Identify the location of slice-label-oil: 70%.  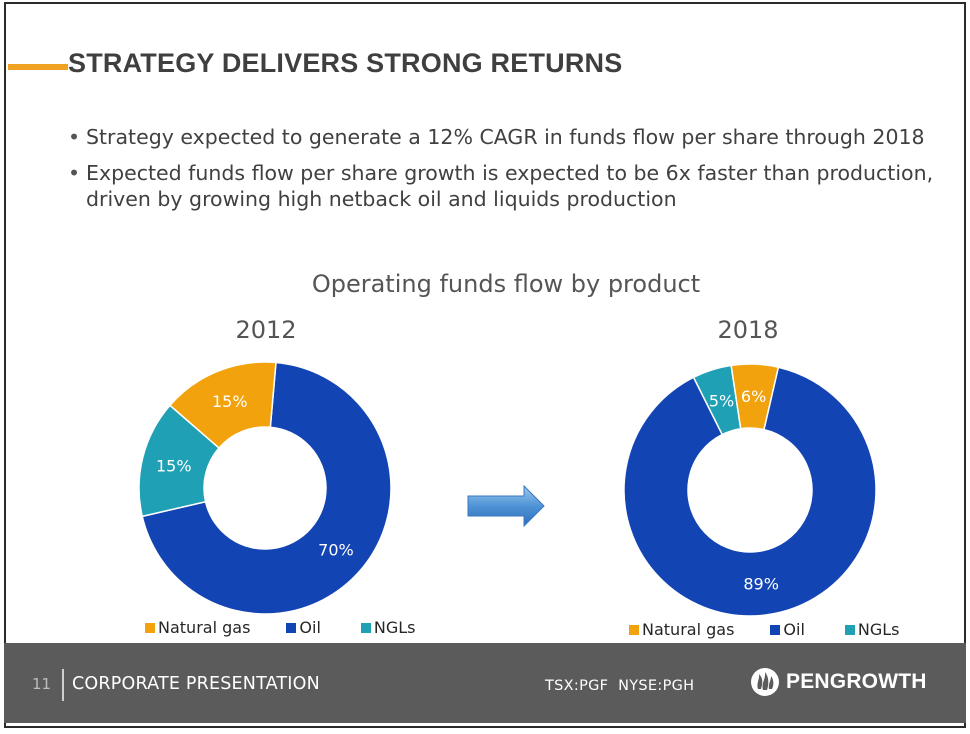
(336, 550).